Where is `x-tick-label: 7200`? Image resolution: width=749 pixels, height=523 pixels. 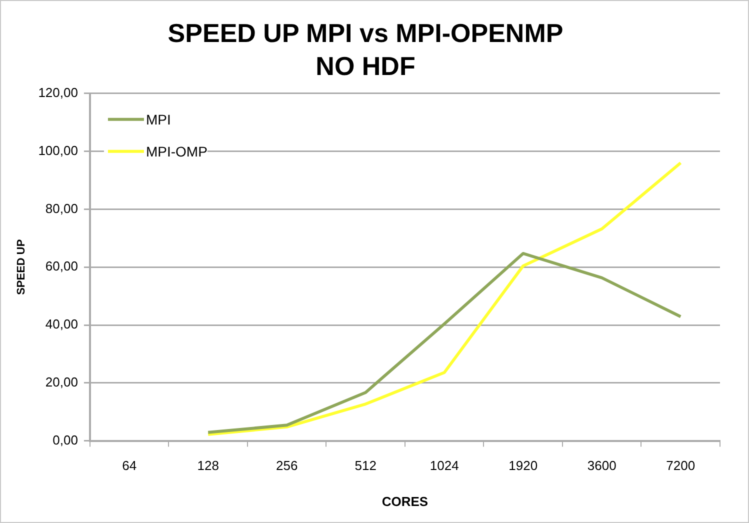 x-tick-label: 7200 is located at coordinates (681, 466).